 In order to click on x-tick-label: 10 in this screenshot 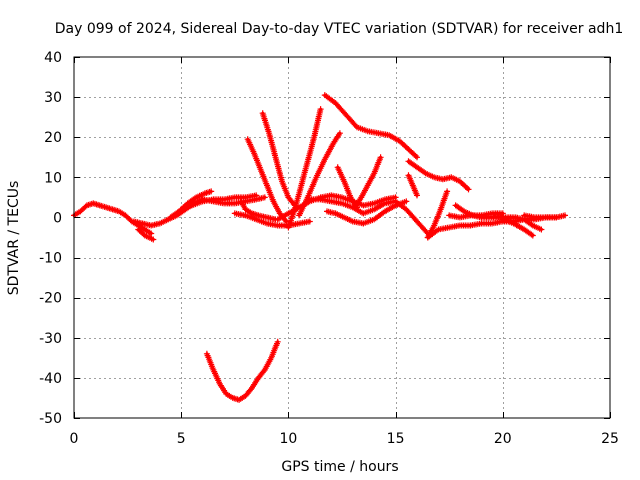, I will do `click(288, 439)`.